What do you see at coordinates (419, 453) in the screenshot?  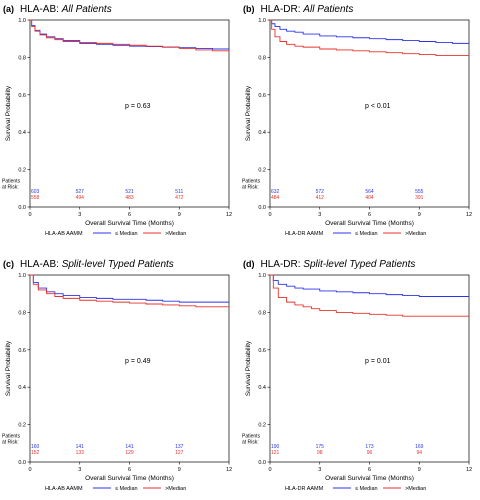 I see `risk-count: 94` at bounding box center [419, 453].